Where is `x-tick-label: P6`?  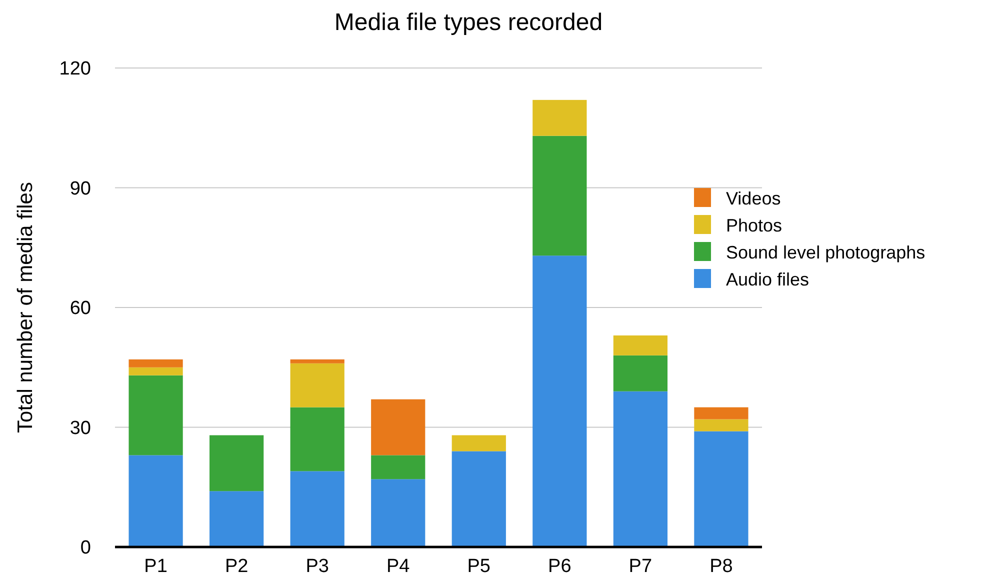
x-tick-label: P6 is located at coordinates (560, 566).